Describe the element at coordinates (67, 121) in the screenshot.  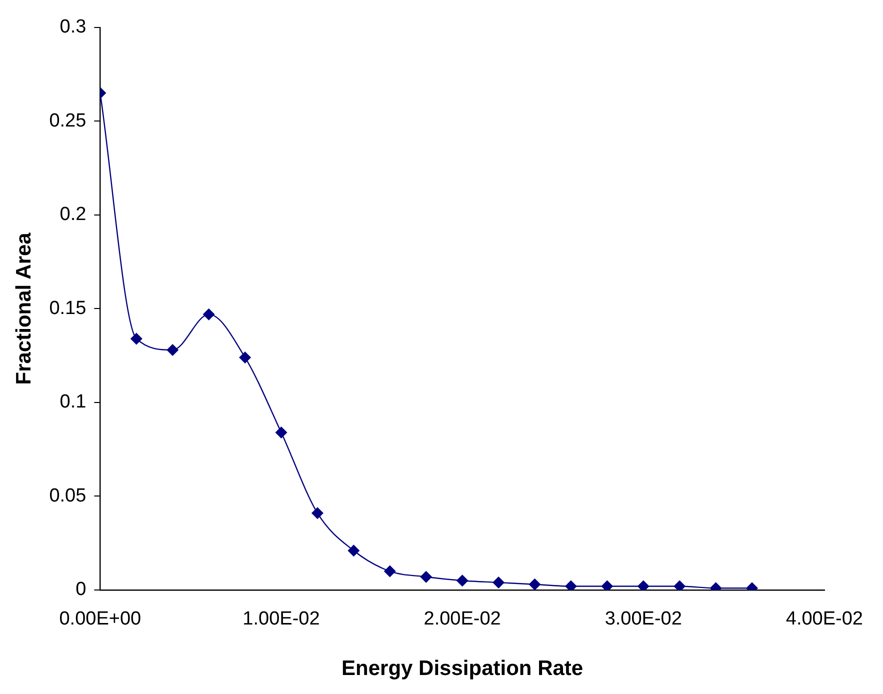
I see `y-tick-label: 0.25` at that location.